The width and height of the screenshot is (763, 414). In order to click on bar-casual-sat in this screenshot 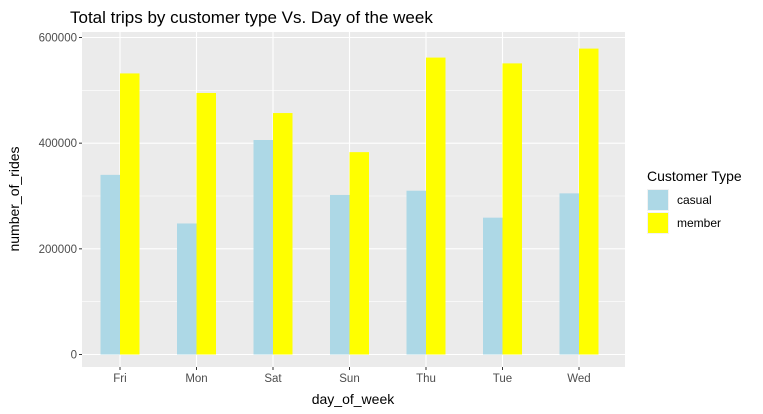, I will do `click(263, 247)`.